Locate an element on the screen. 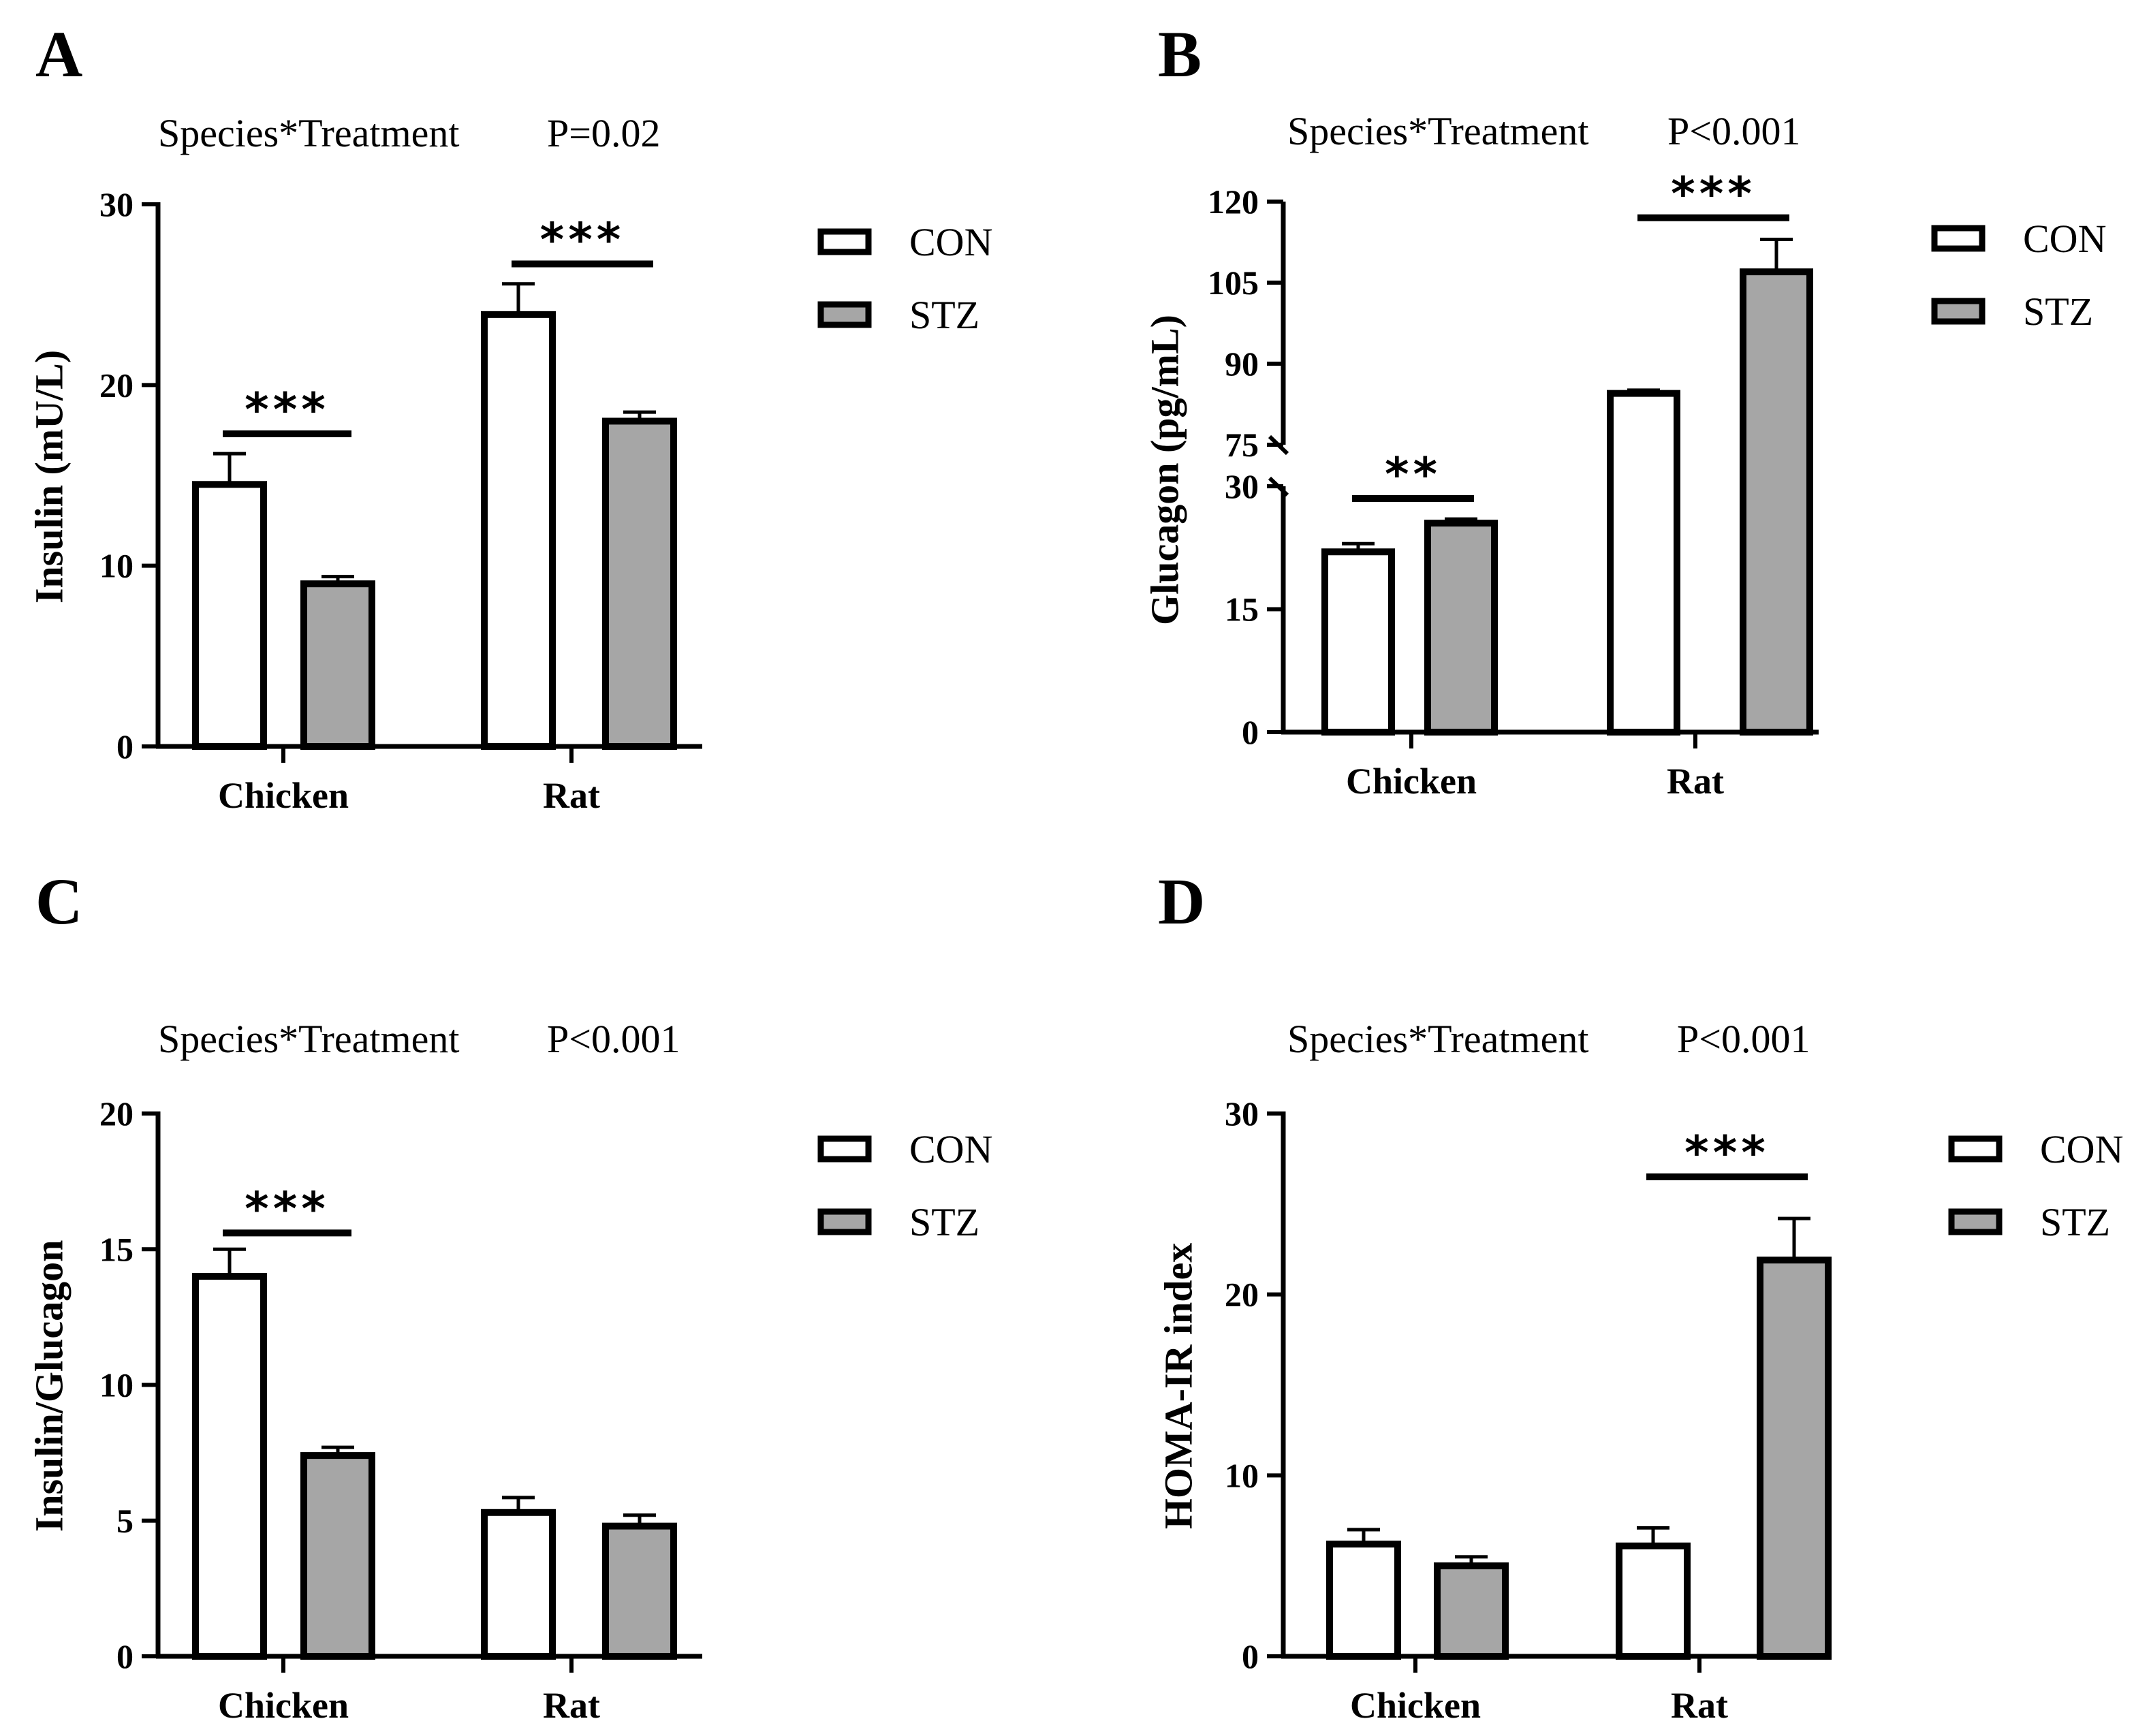 The height and width of the screenshot is (1736, 2149). y-axis-label: Insulin/Glucagon is located at coordinates (49, 1386).